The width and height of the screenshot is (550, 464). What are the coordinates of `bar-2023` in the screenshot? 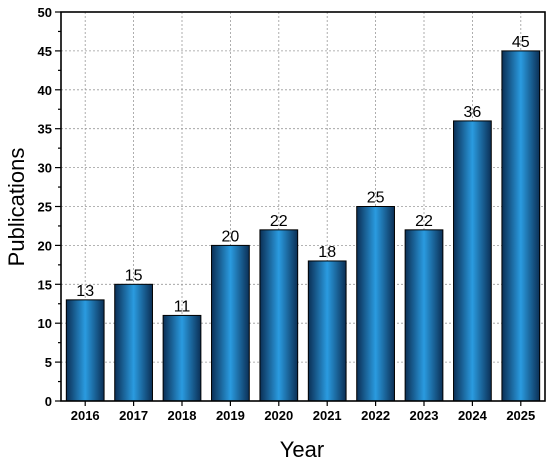 It's located at (424, 315).